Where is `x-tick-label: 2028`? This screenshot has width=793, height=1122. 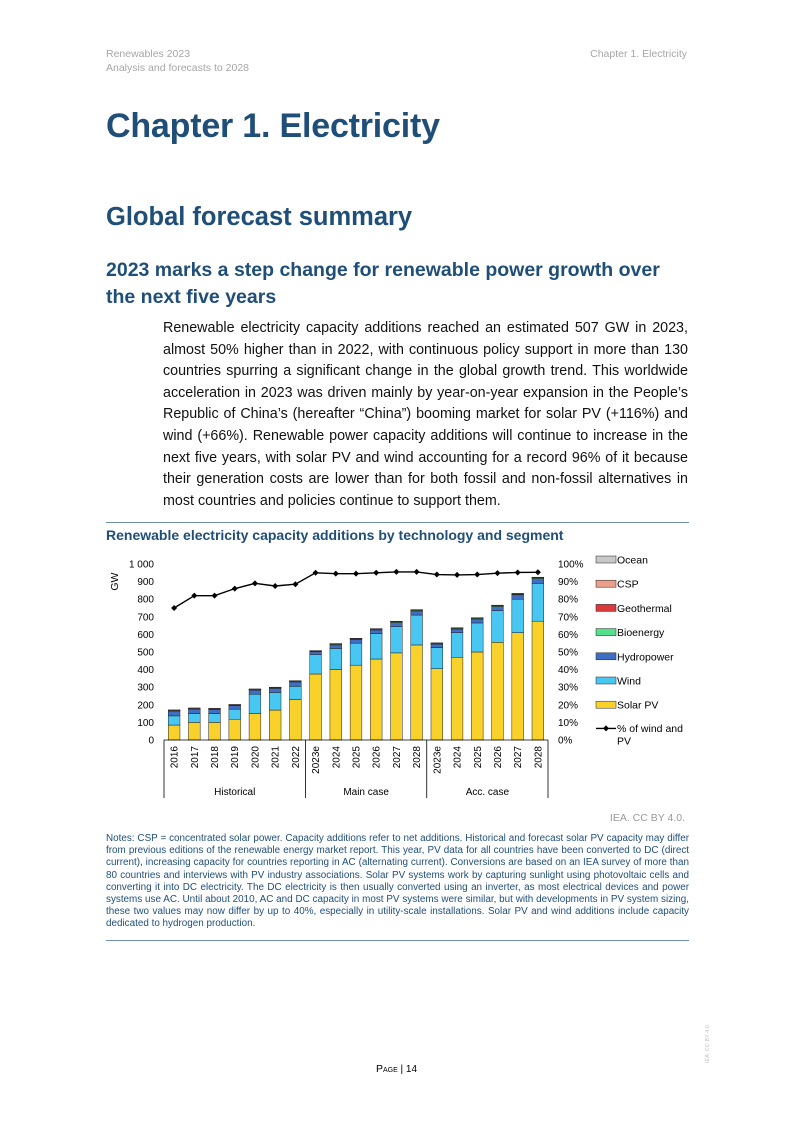
x-tick-label: 2028 is located at coordinates (417, 757).